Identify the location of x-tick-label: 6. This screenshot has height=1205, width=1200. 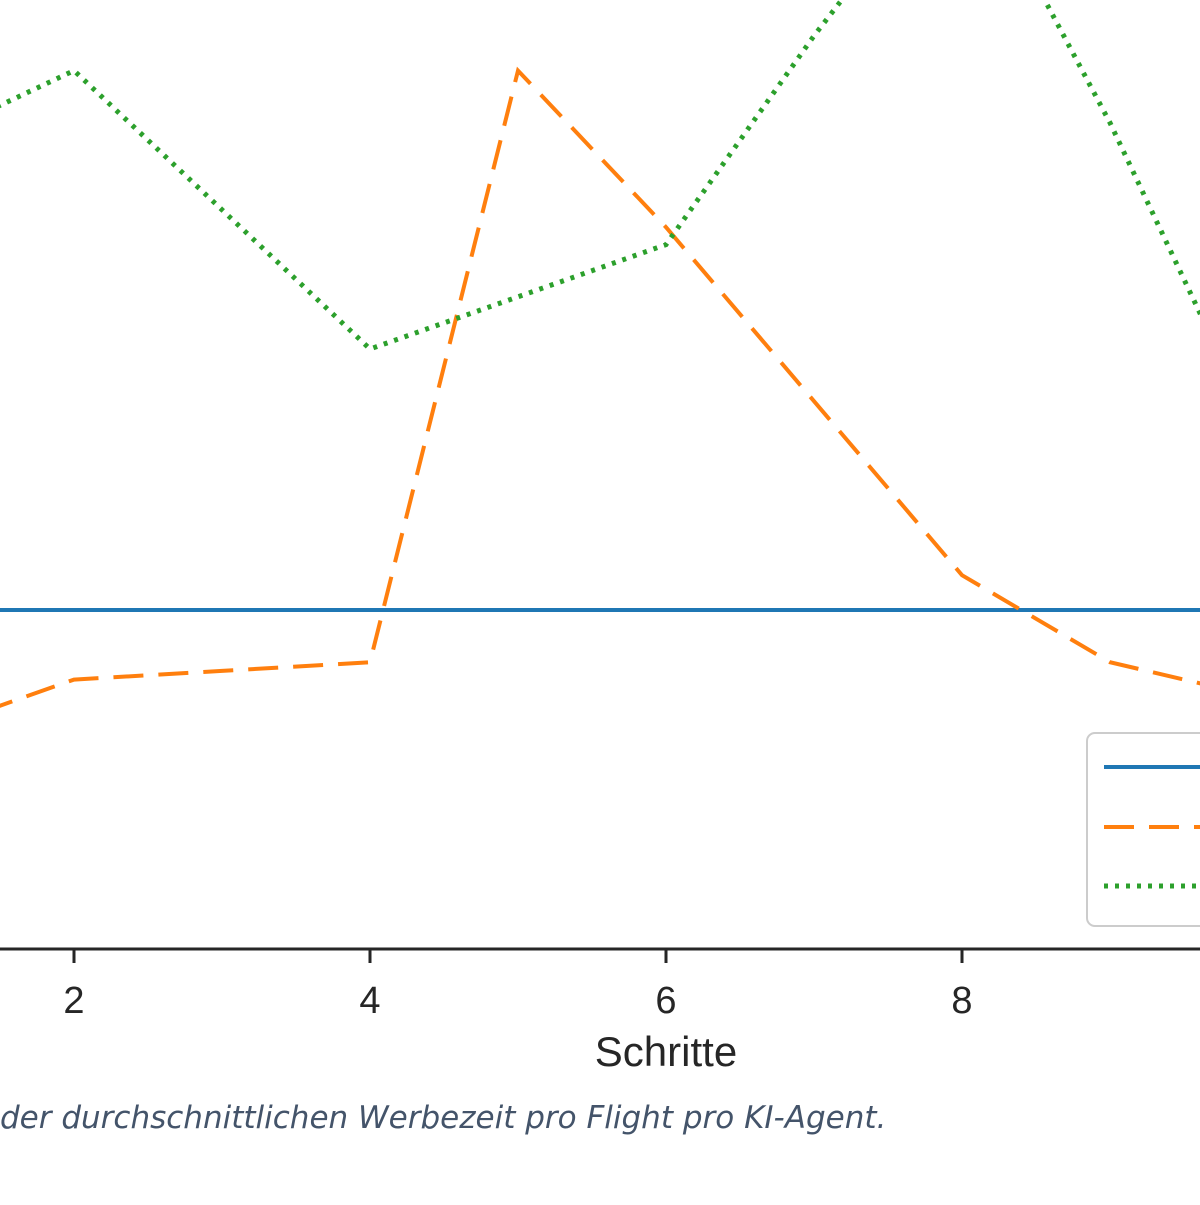
(665, 1001).